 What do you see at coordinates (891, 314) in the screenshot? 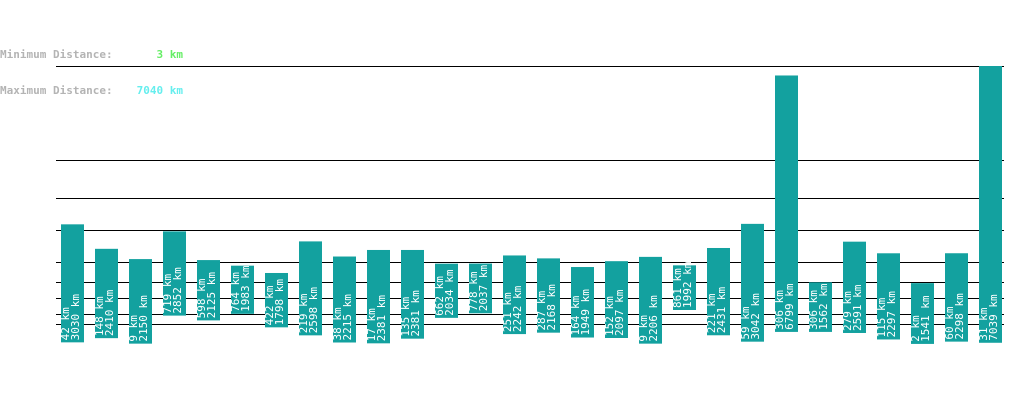
I see `bar-high-label: 2297 km` at bounding box center [891, 314].